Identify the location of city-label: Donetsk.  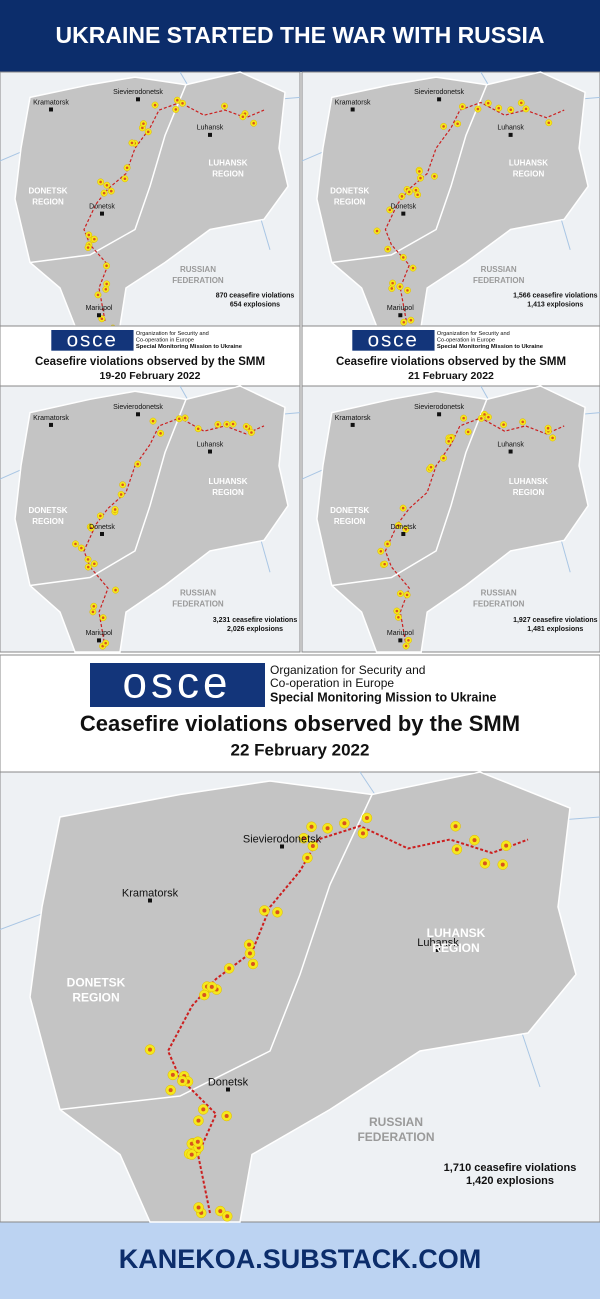
(403, 206).